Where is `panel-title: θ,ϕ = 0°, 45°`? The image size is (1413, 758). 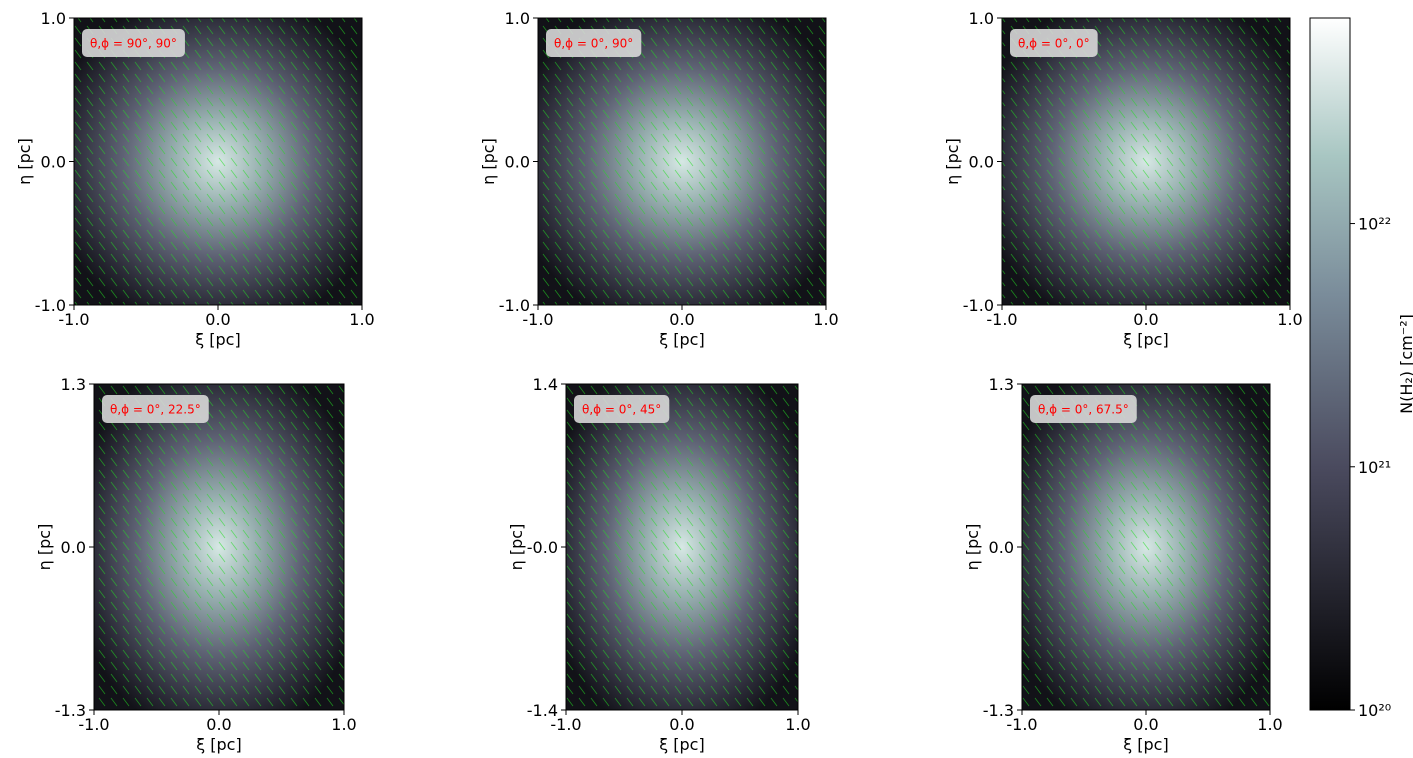 panel-title: θ,ϕ = 0°, 45° is located at coordinates (621, 410).